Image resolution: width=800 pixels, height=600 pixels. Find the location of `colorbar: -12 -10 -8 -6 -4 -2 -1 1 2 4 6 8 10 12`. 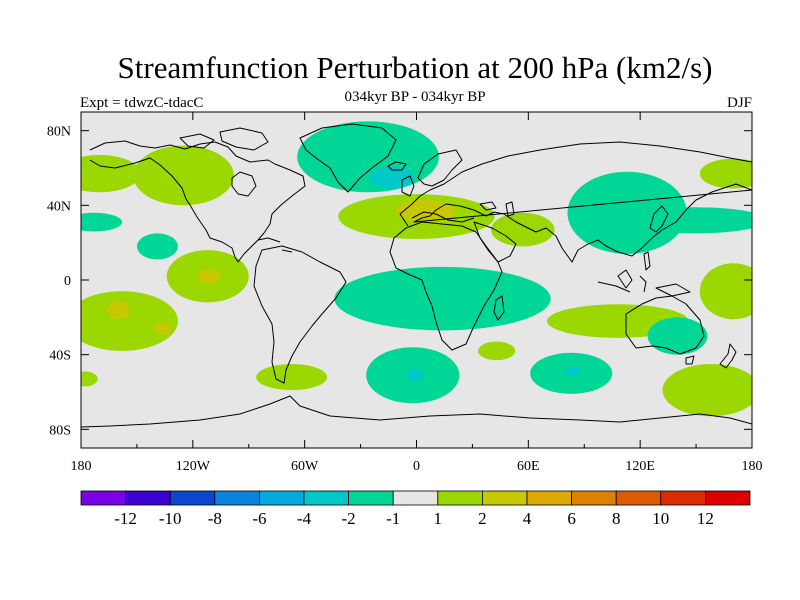

colorbar: -12 -10 -8 -6 -4 -2 -1 1 2 4 6 8 10 12 is located at coordinates (415, 509).